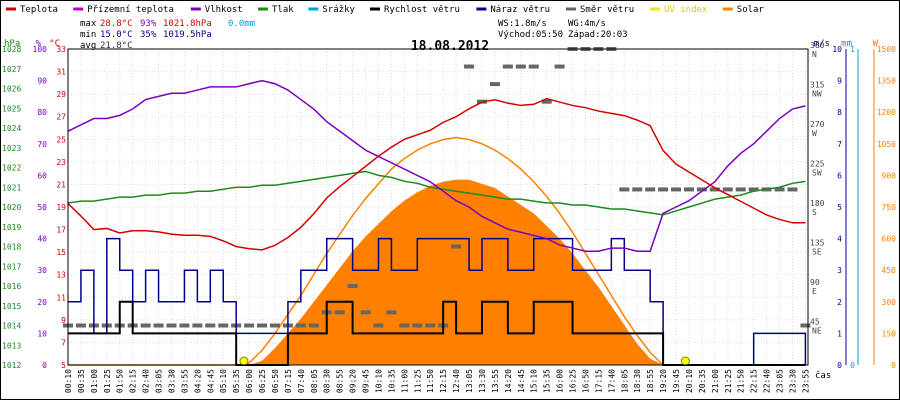 This screenshot has height=400, width=900. What do you see at coordinates (846, 44) in the screenshot?
I see `axis-unit: mm` at bounding box center [846, 44].